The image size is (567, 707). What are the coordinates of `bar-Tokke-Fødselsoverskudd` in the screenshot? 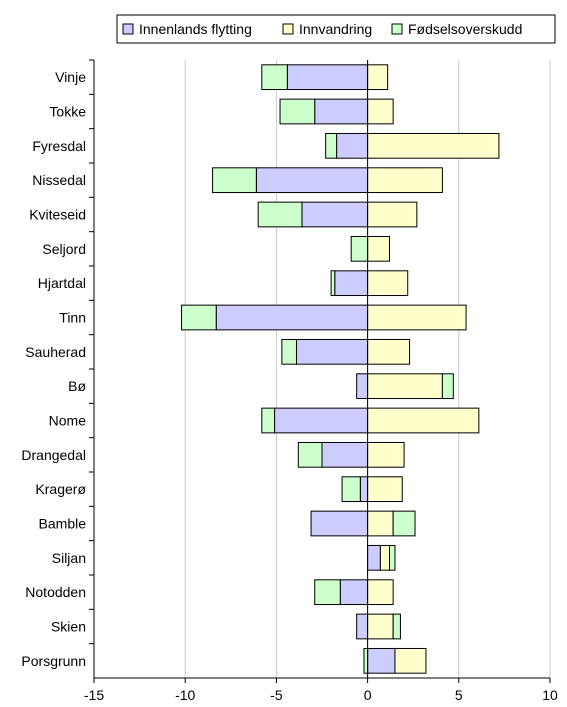 It's located at (297, 111).